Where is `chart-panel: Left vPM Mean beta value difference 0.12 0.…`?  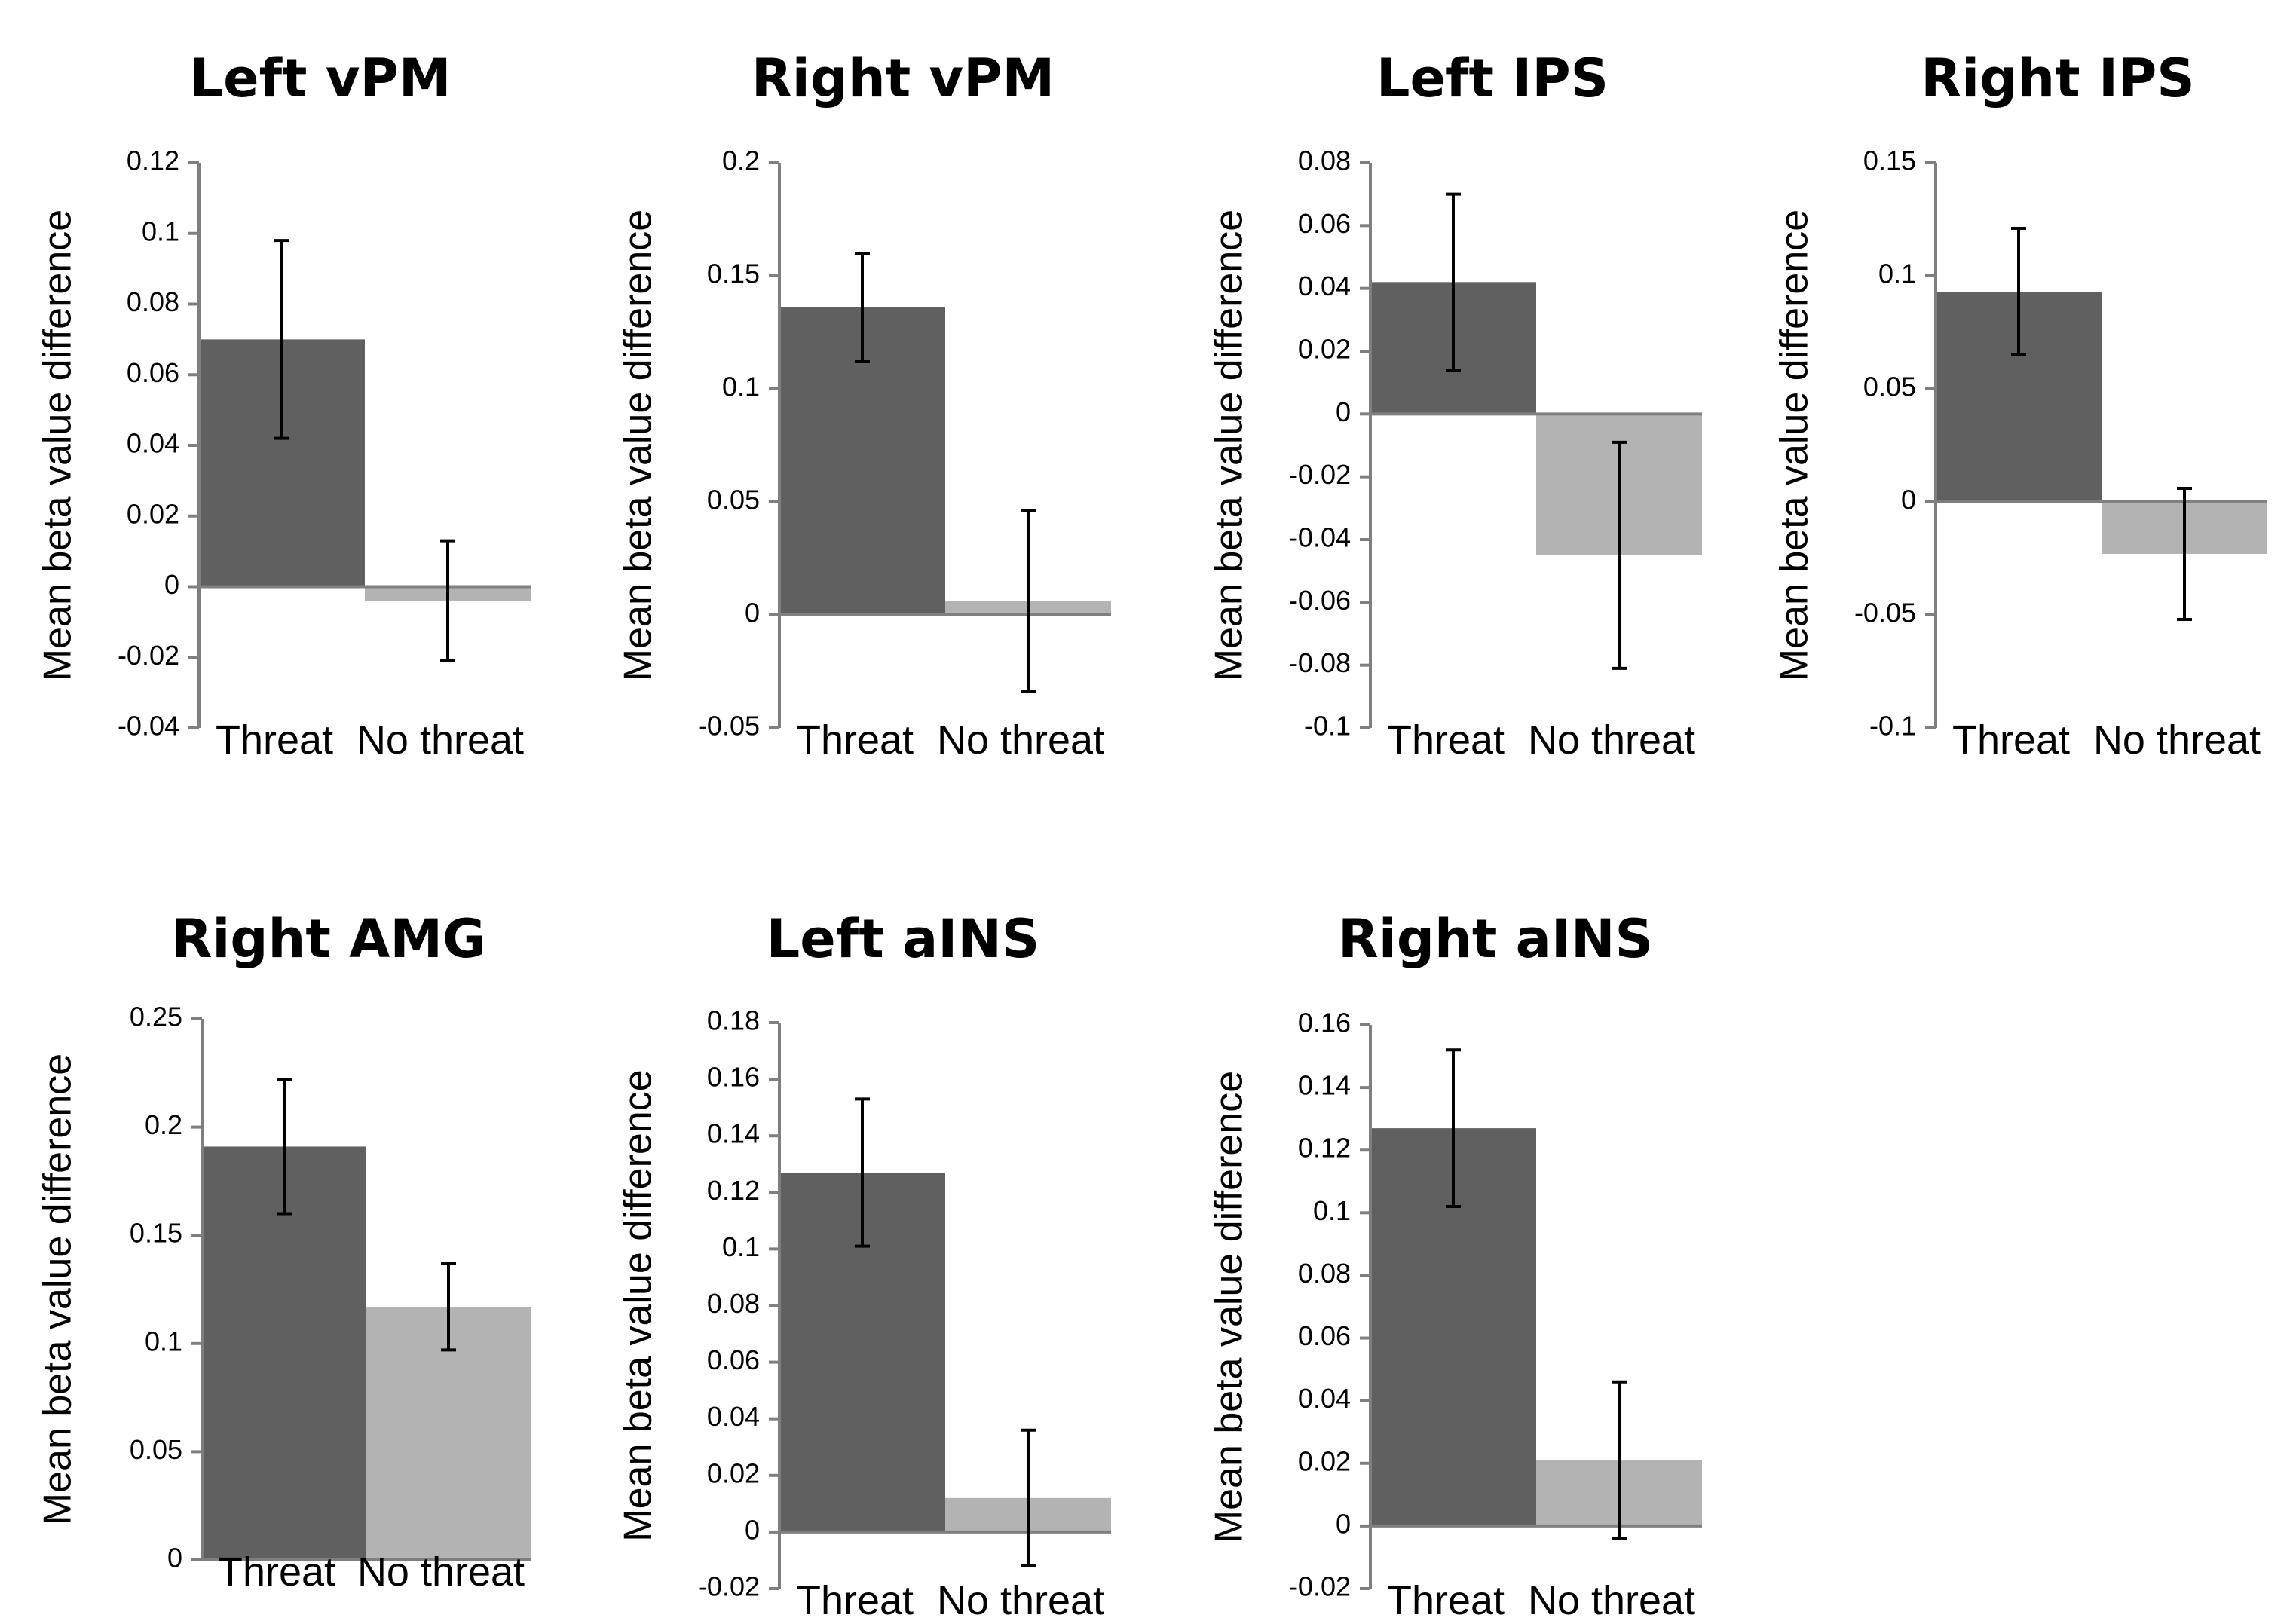 chart-panel: Left vPM Mean beta value difference 0.12 0.… is located at coordinates (283, 405).